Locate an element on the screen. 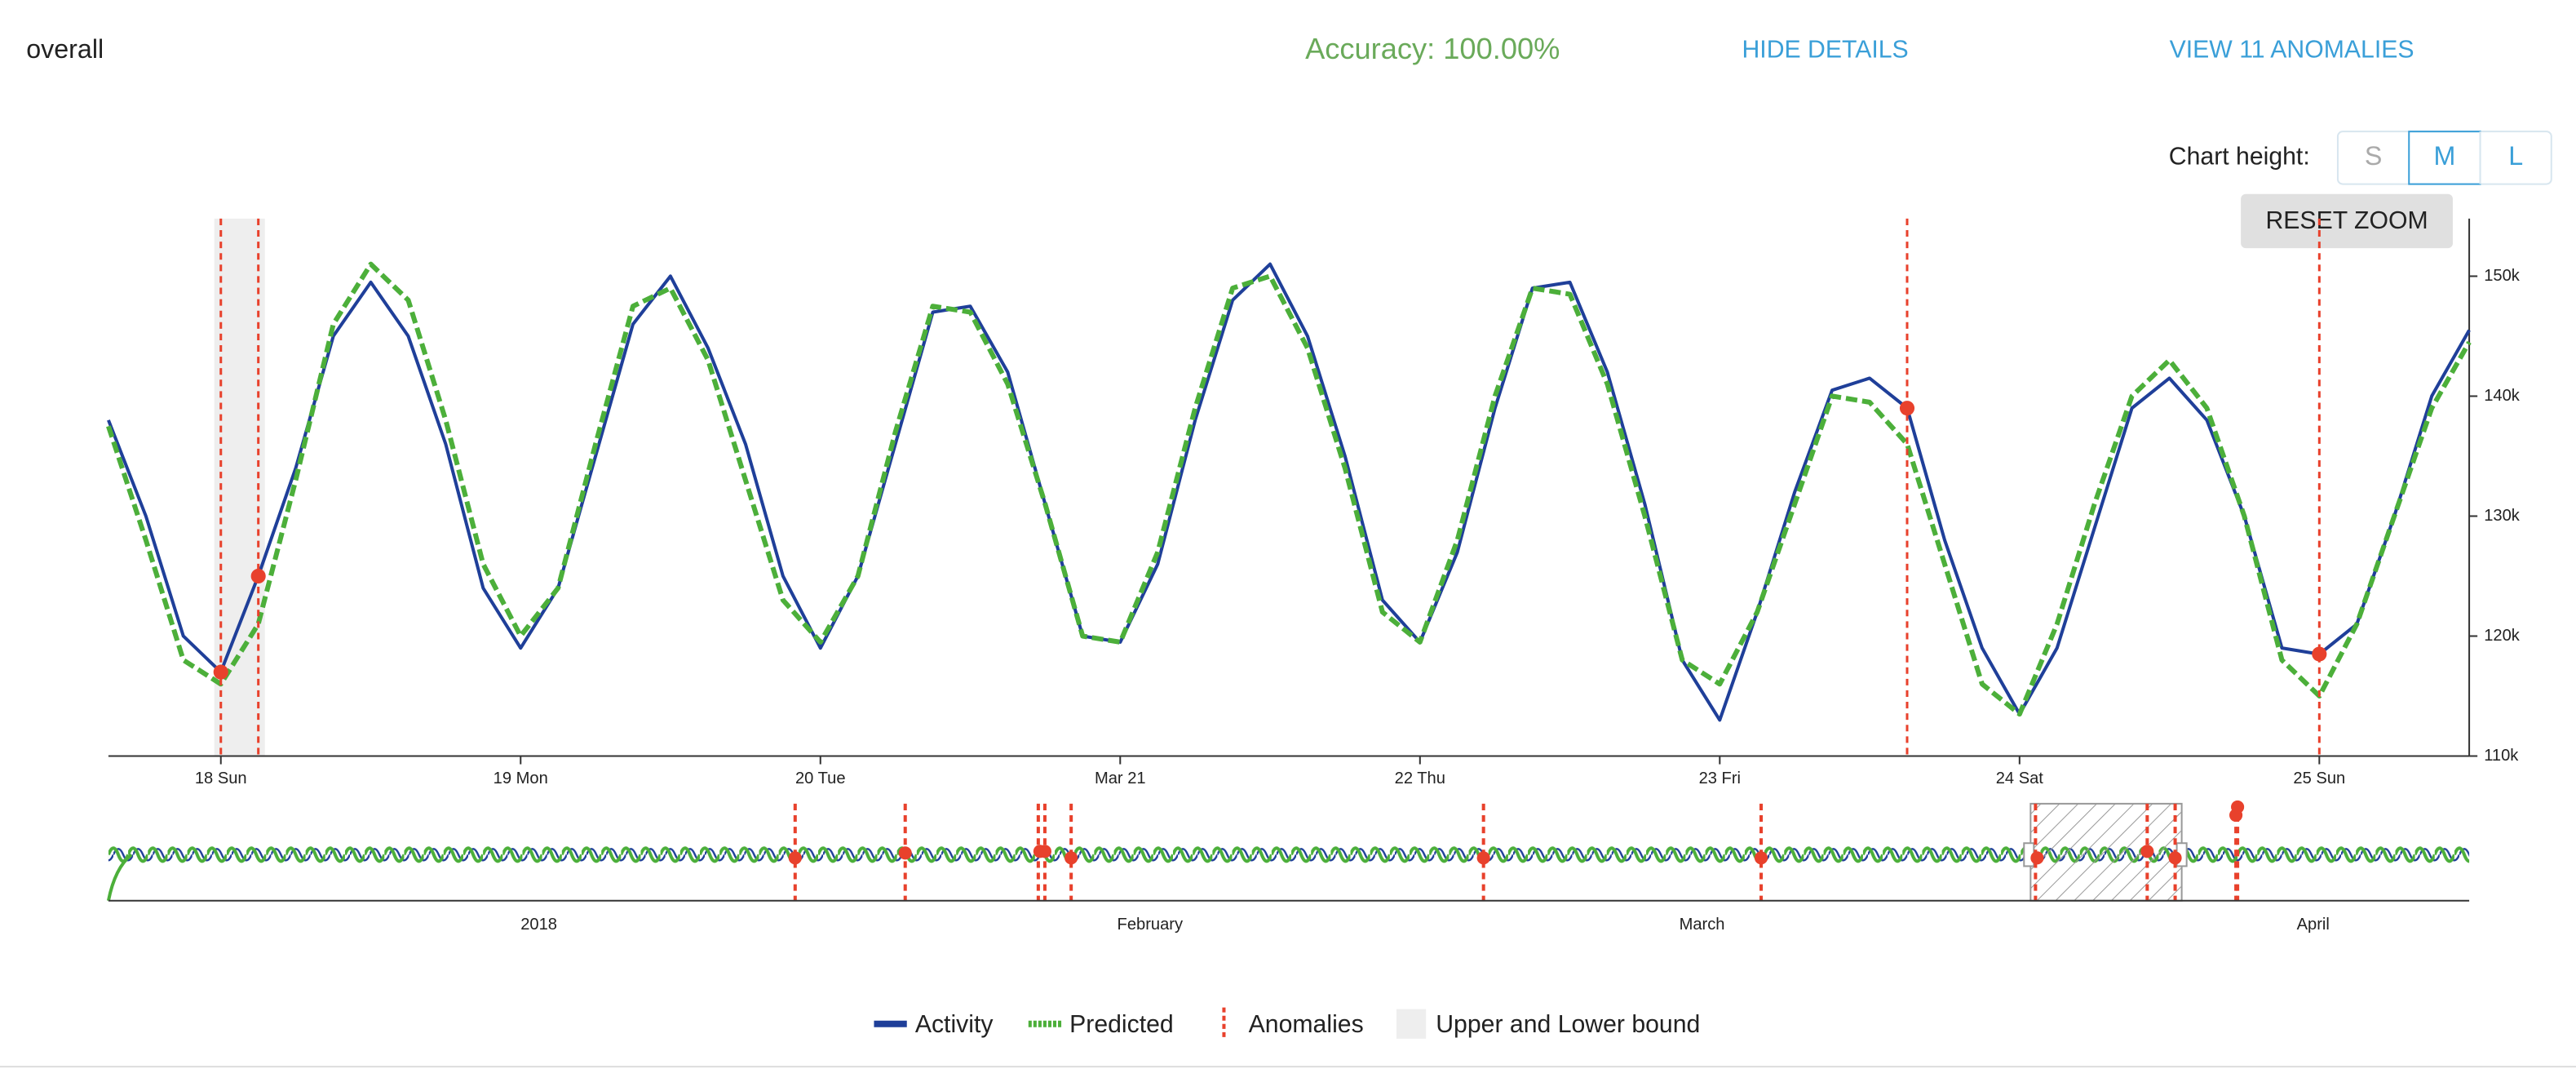 This screenshot has height=1069, width=2576. legend-label: Activity is located at coordinates (954, 1024).